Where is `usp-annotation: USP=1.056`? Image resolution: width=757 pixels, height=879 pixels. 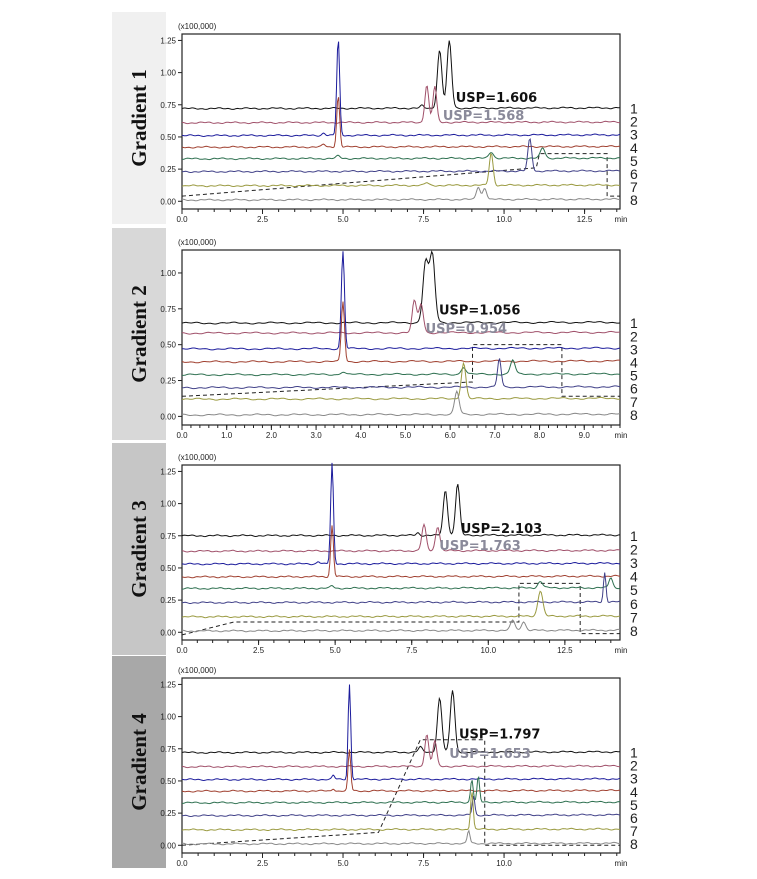
usp-annotation: USP=1.056 is located at coordinates (479, 311).